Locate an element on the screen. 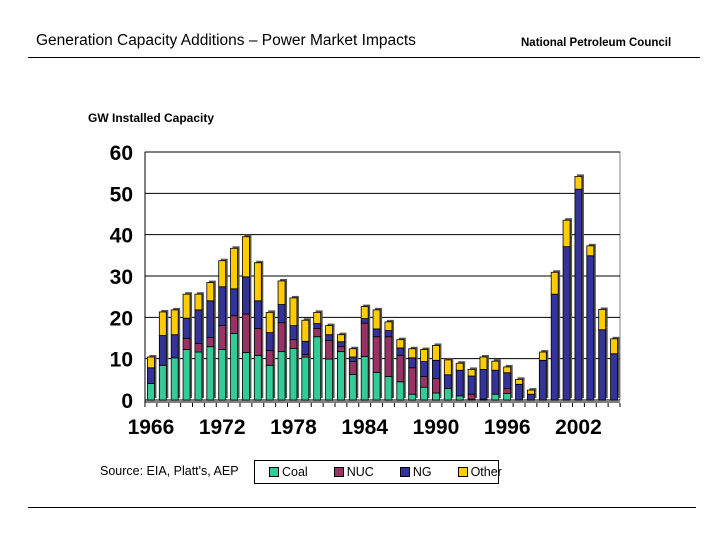 The width and height of the screenshot is (720, 540). y-tick-label: 40 is located at coordinates (121, 236).